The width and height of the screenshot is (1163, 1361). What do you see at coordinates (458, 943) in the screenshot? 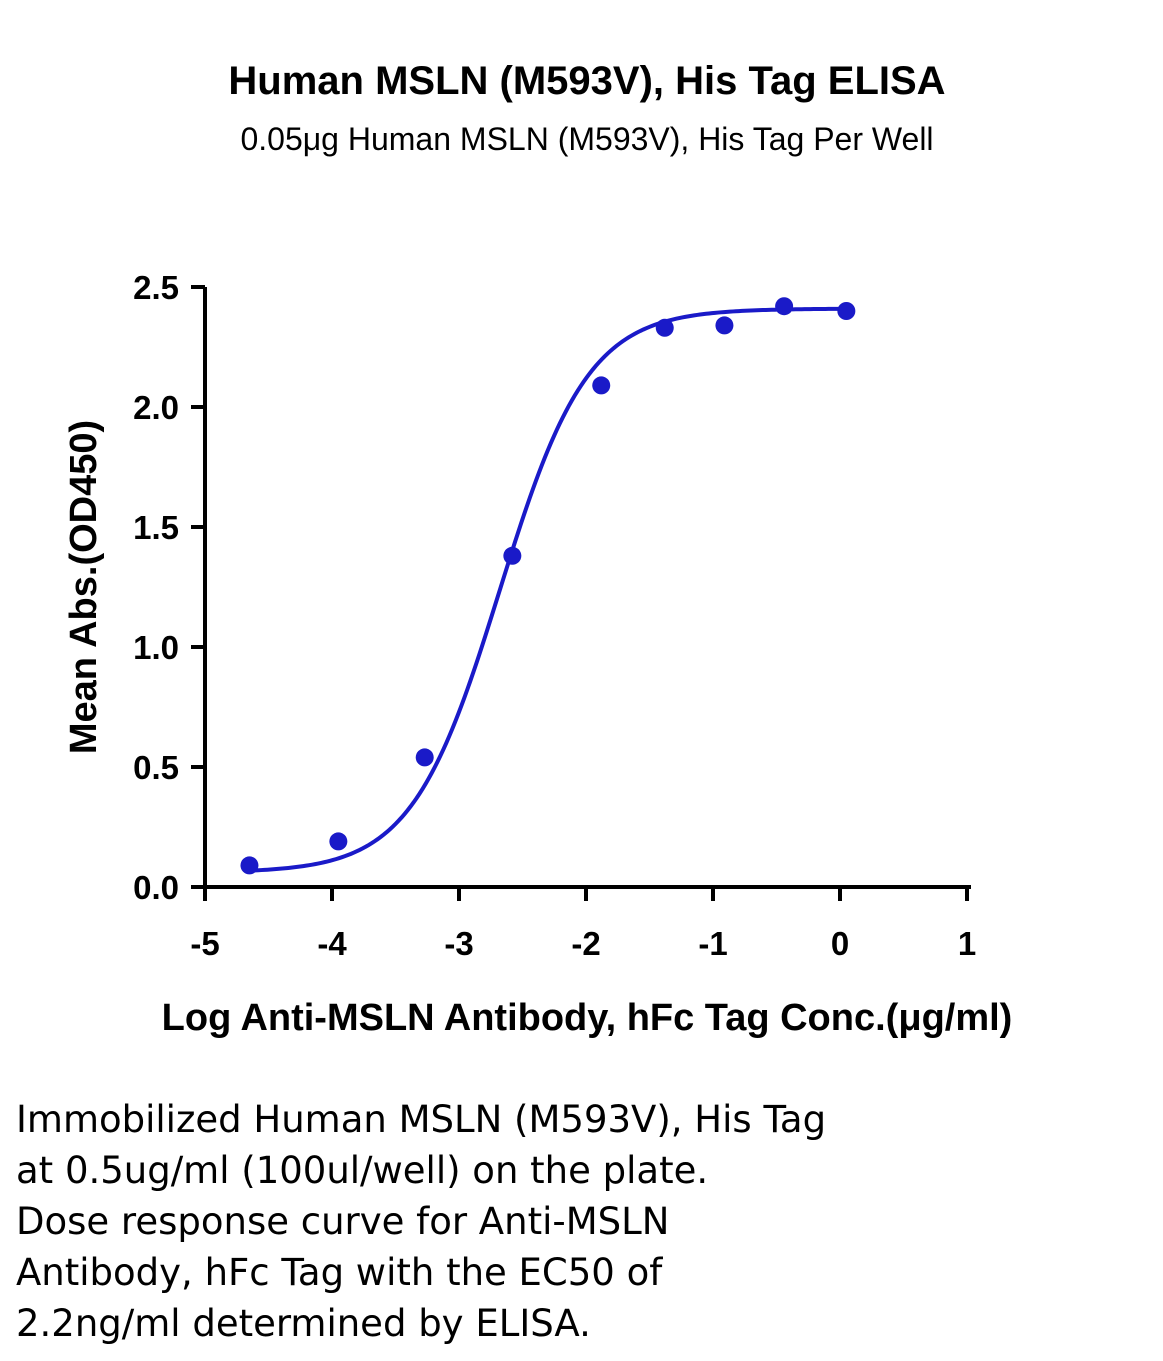
I see `x-tick-label: -3` at bounding box center [458, 943].